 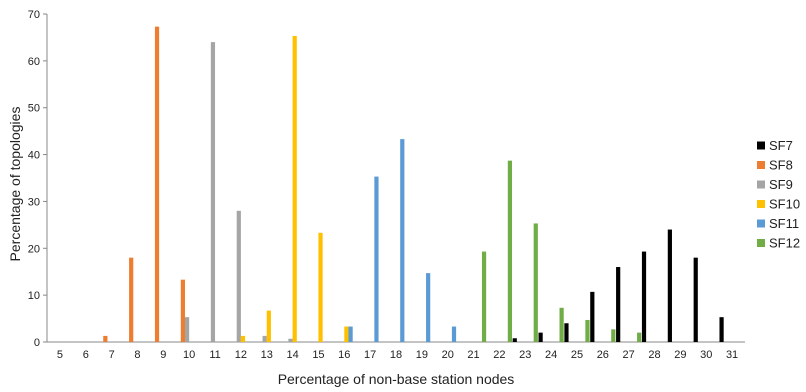 What do you see at coordinates (34, 15) in the screenshot?
I see `y-tick-label: 70` at bounding box center [34, 15].